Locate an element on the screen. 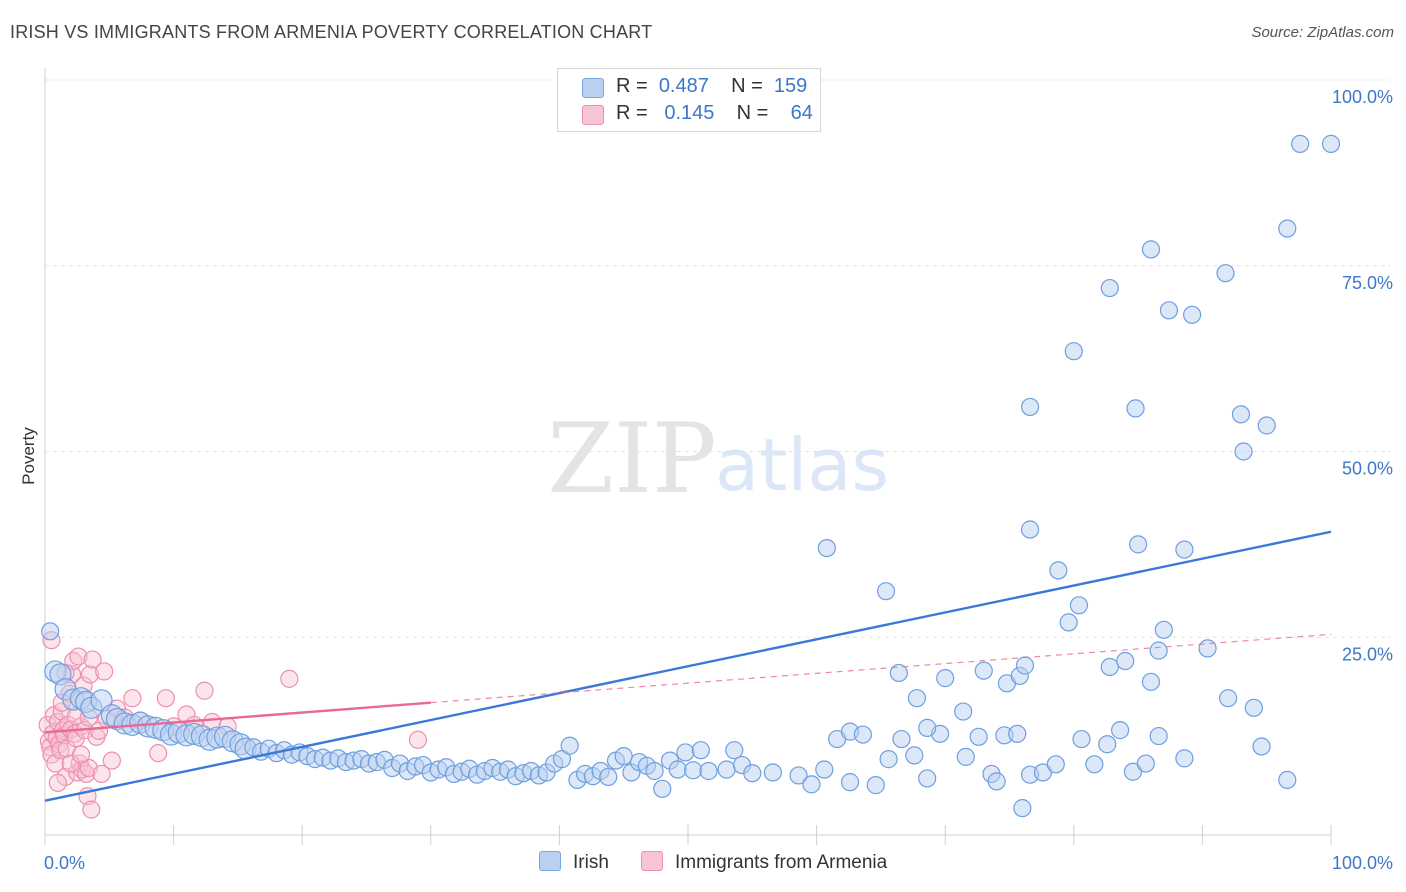 This screenshot has height=892, width=1406. bottom-swatch-armenia is located at coordinates (652, 861).